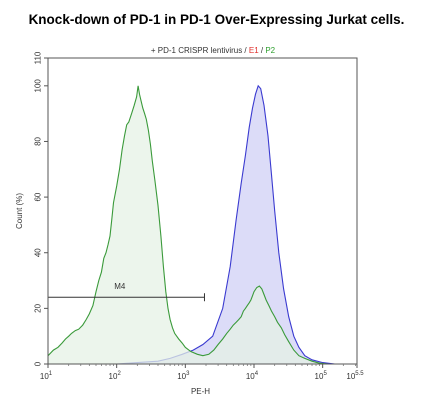 This screenshot has width=433, height=407. What do you see at coordinates (38, 196) in the screenshot?
I see `y-tick-label: 60` at bounding box center [38, 196].